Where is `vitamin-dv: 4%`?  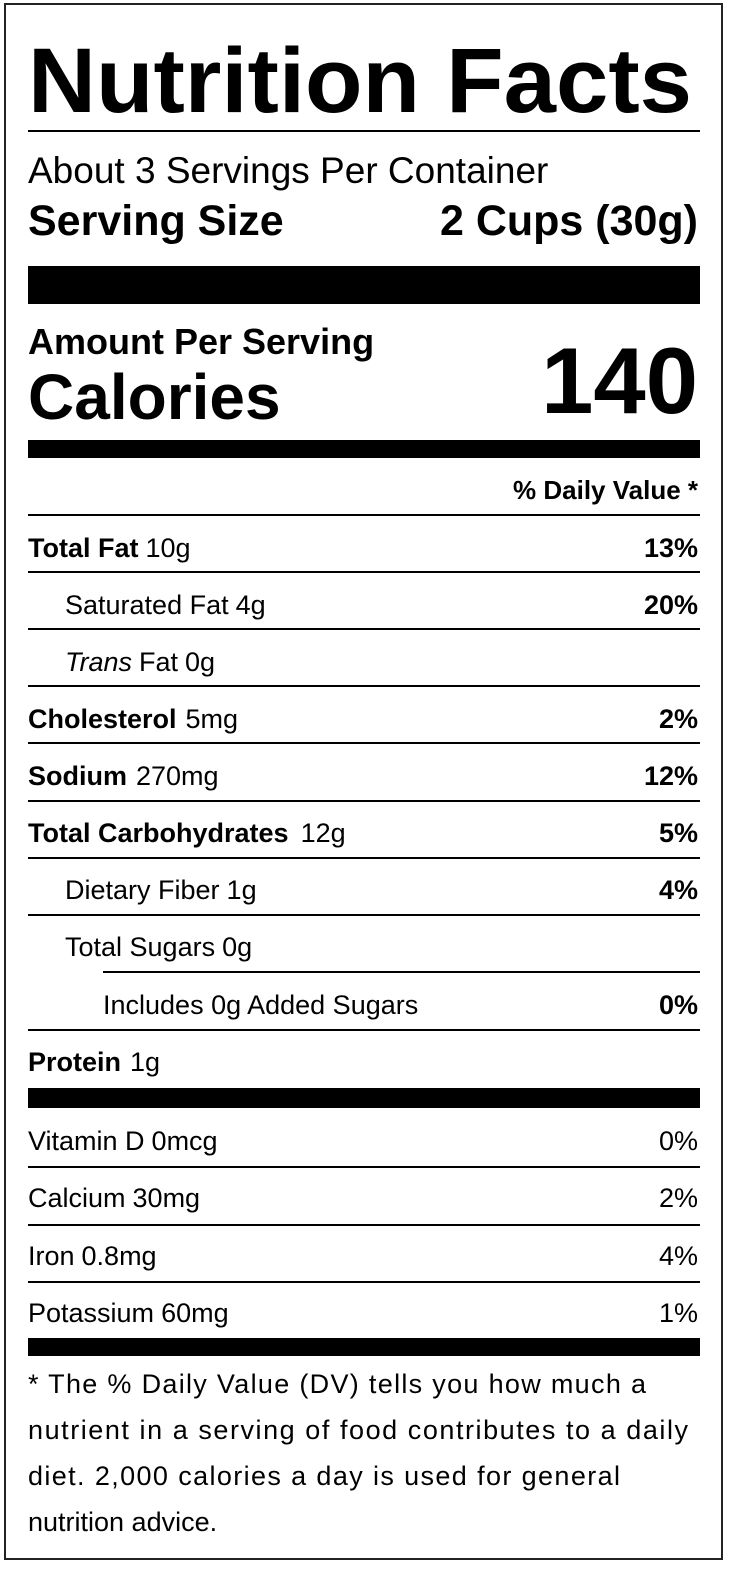
vitamin-dv: 4% is located at coordinates (678, 1256).